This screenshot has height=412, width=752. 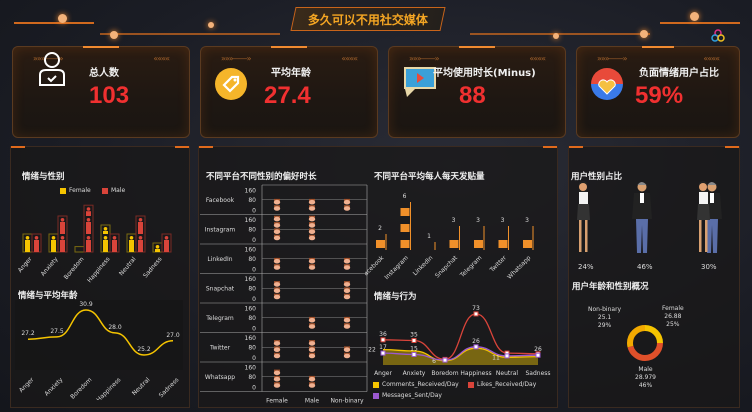 What do you see at coordinates (75, 190) in the screenshot?
I see `legend-female: Female` at bounding box center [75, 190].